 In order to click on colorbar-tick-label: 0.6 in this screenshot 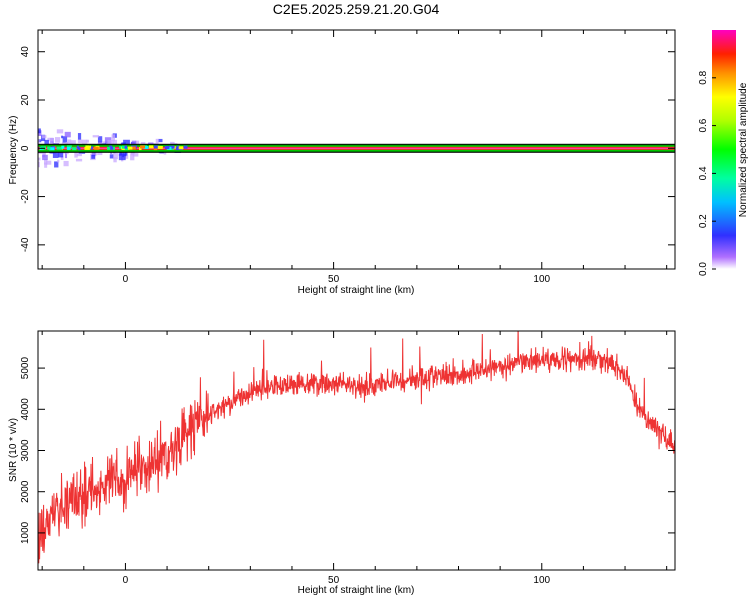, I will do `click(703, 125)`.